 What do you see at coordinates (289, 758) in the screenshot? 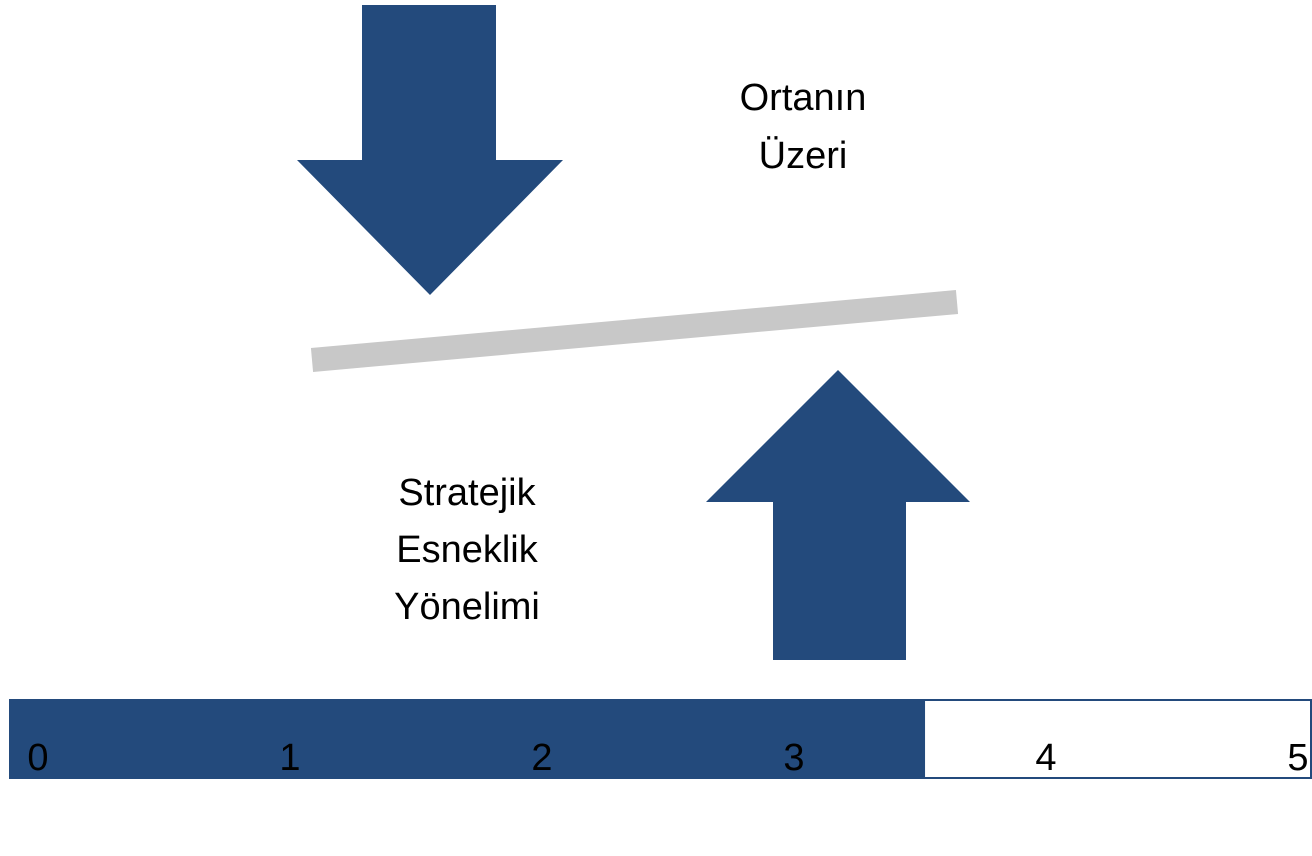
I see `x-tick-label: 1` at bounding box center [289, 758].